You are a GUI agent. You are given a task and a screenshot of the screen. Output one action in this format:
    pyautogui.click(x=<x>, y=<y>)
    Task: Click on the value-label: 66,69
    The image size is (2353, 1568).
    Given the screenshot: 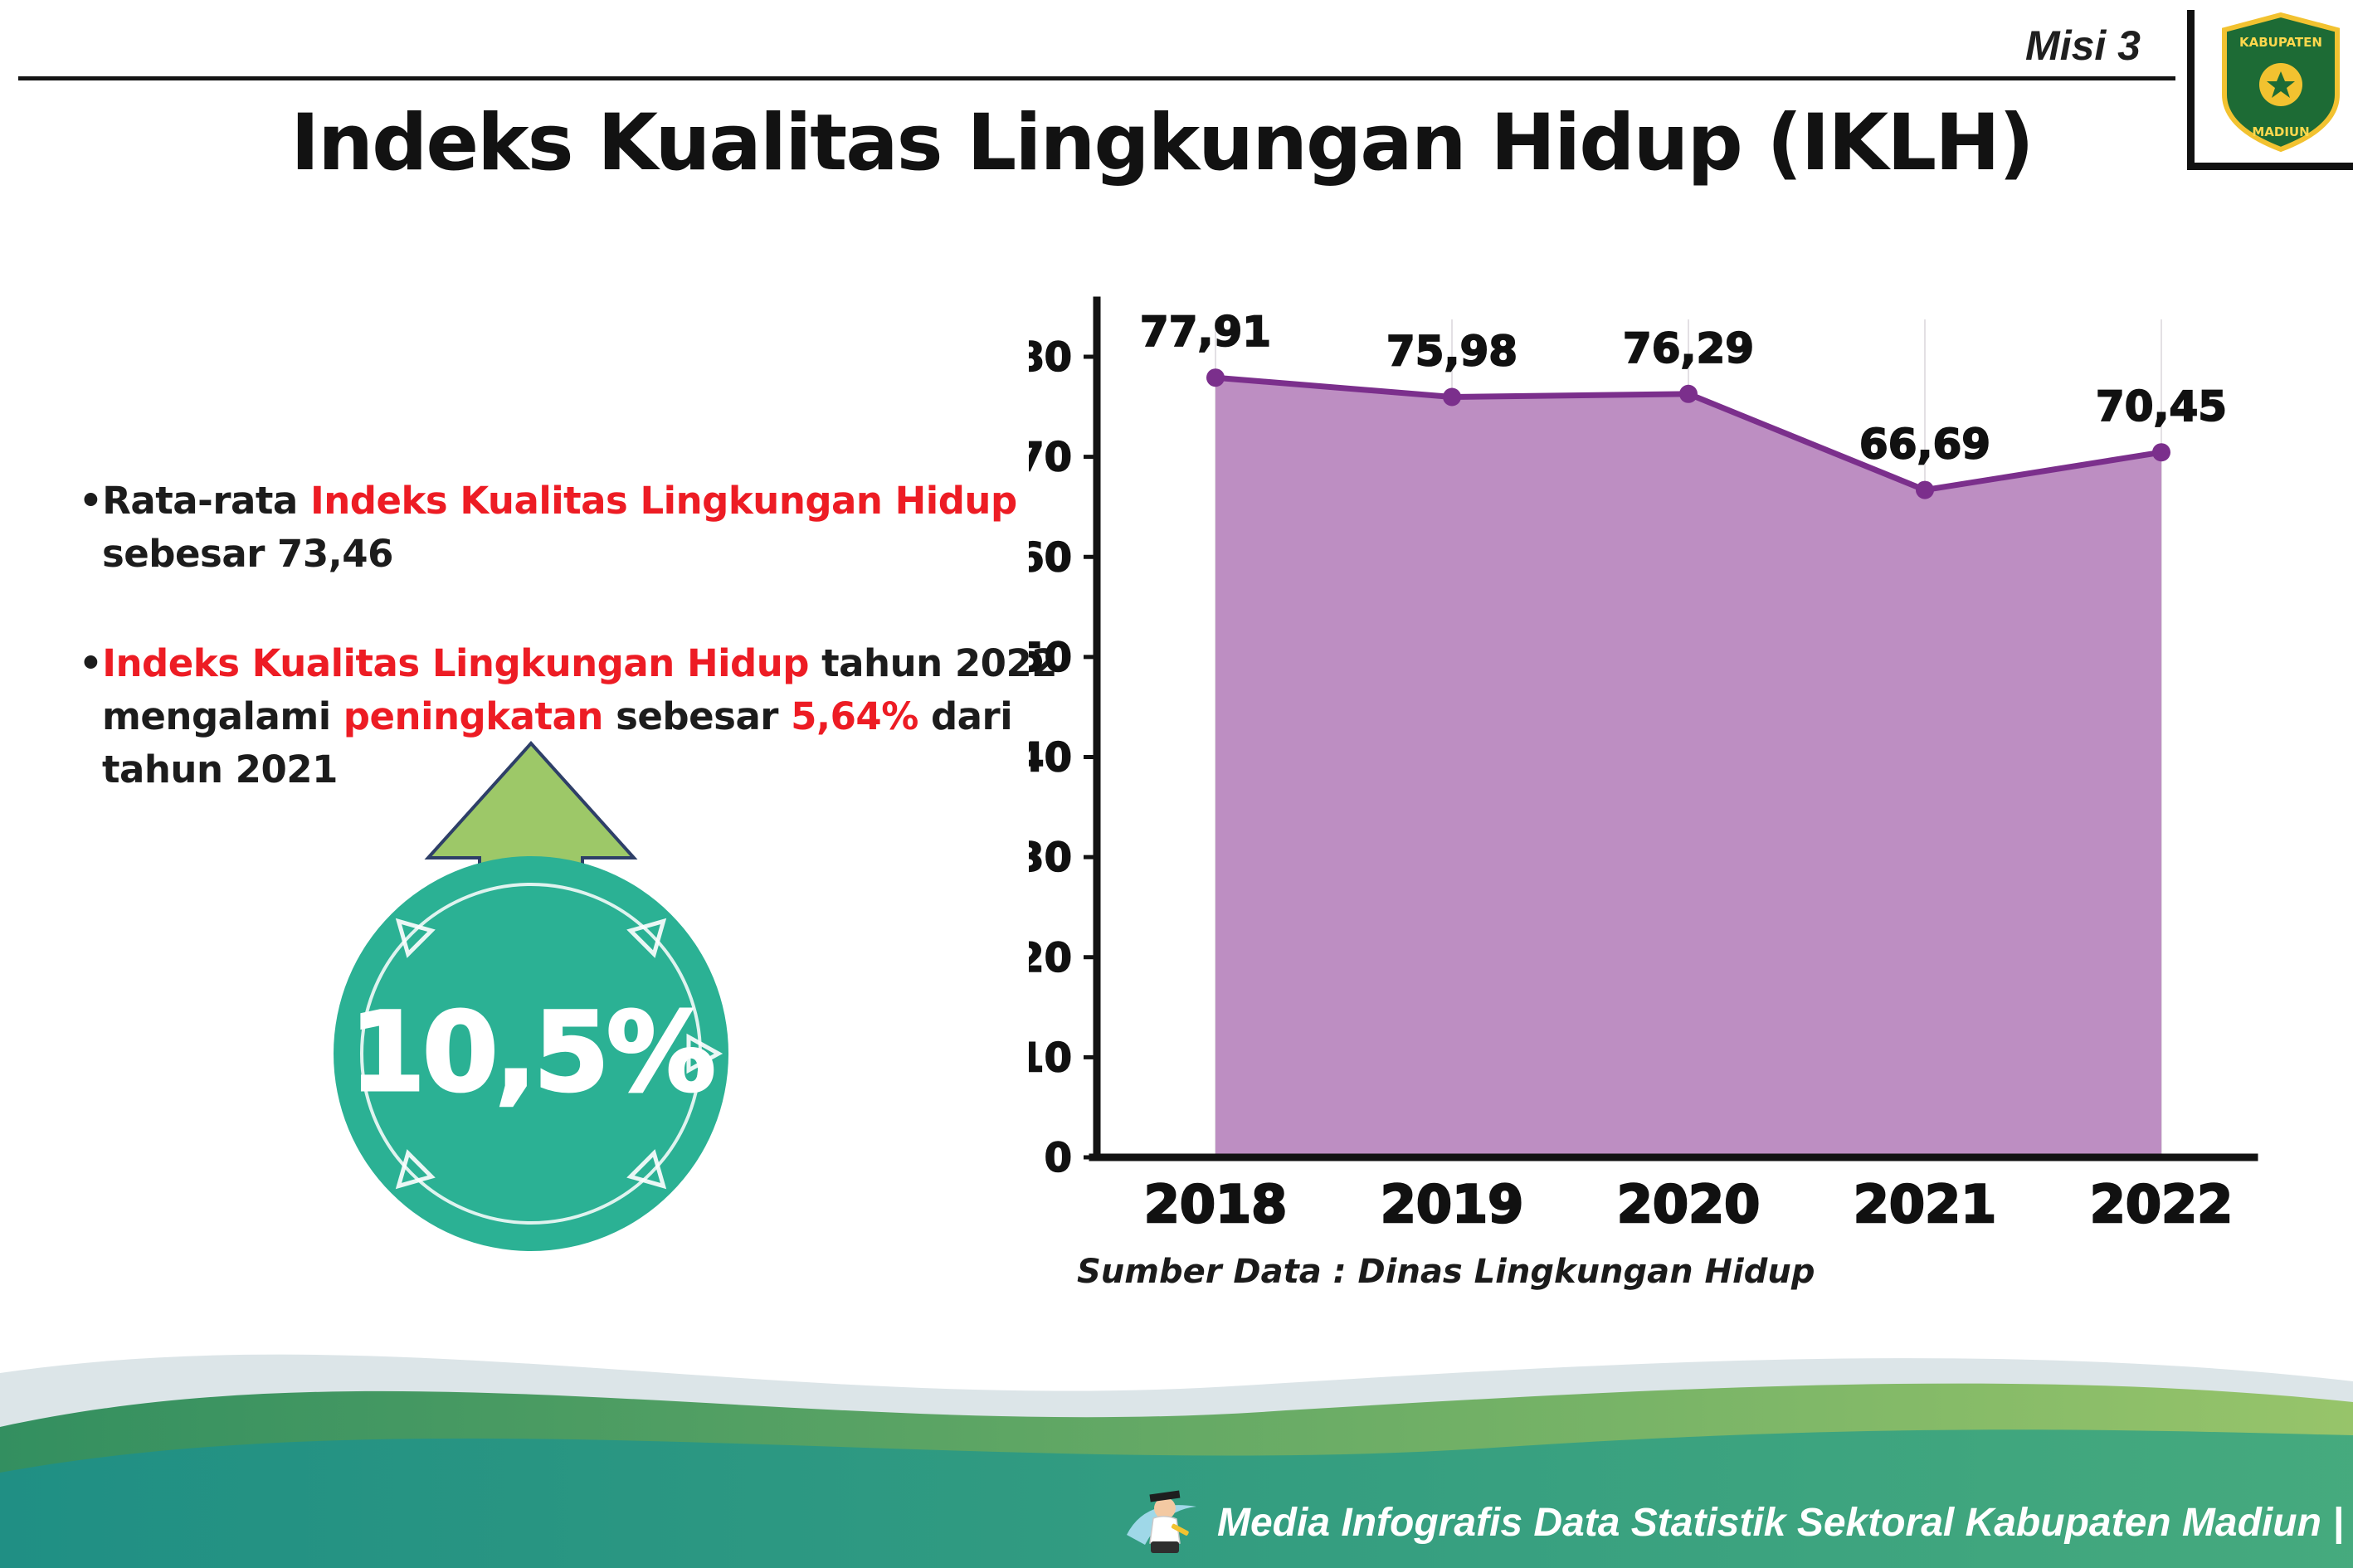 What is the action you would take?
    pyautogui.click(x=1924, y=445)
    